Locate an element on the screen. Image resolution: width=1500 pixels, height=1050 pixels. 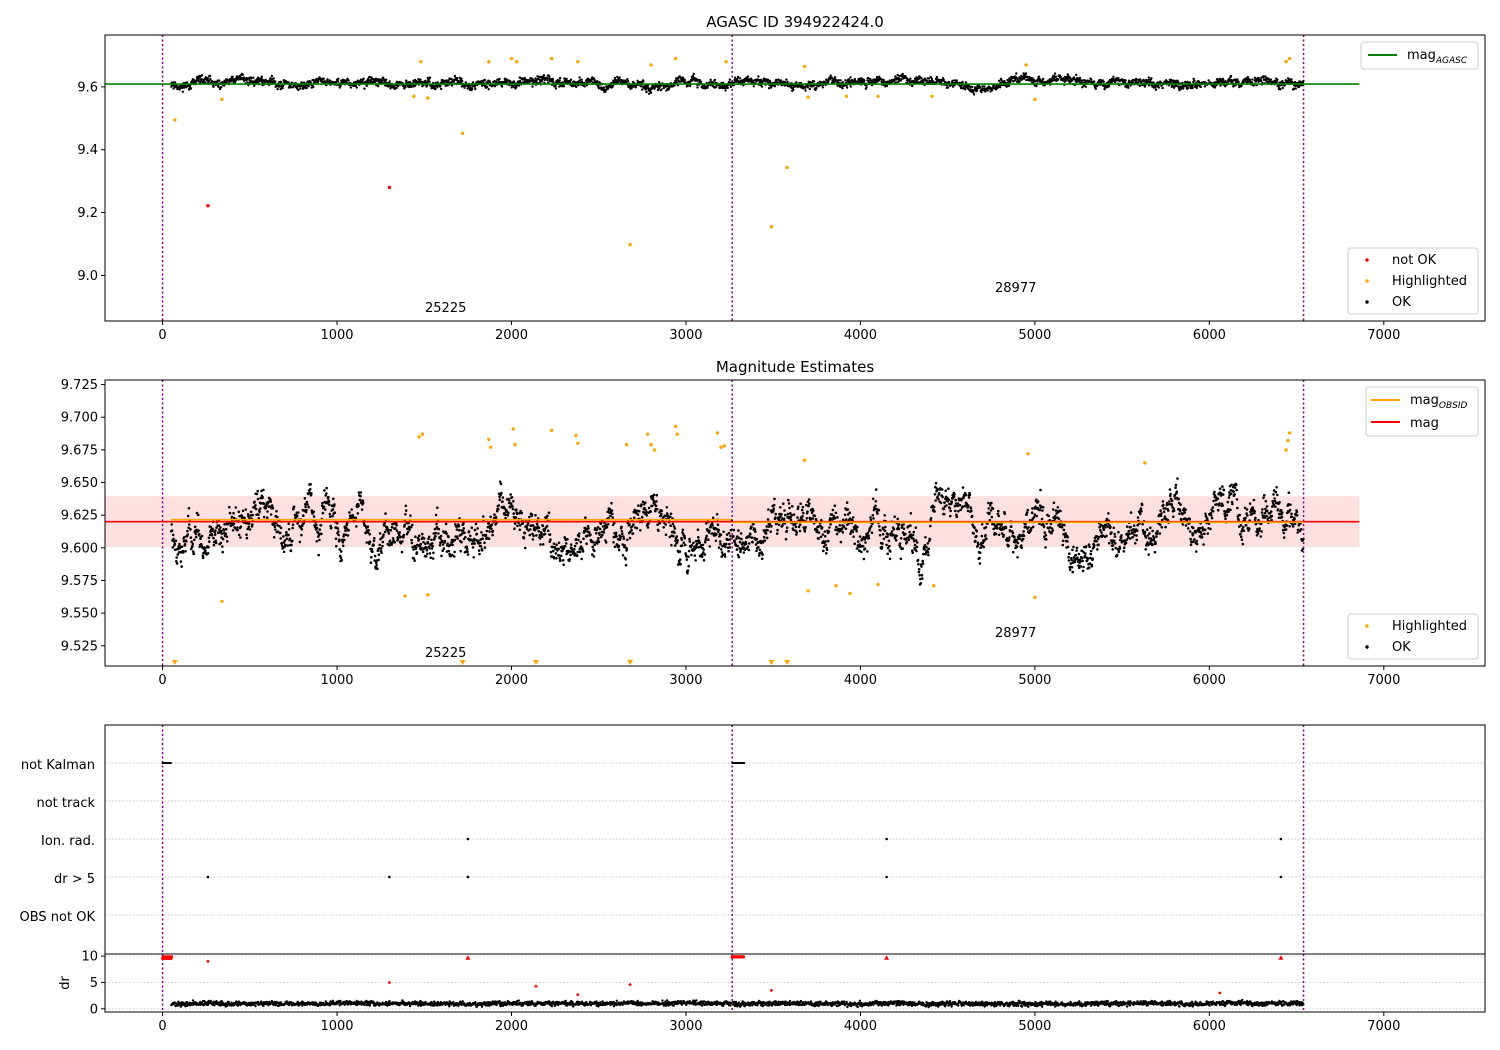
p1-ok-point-1991 is located at coordinates (937, 77).